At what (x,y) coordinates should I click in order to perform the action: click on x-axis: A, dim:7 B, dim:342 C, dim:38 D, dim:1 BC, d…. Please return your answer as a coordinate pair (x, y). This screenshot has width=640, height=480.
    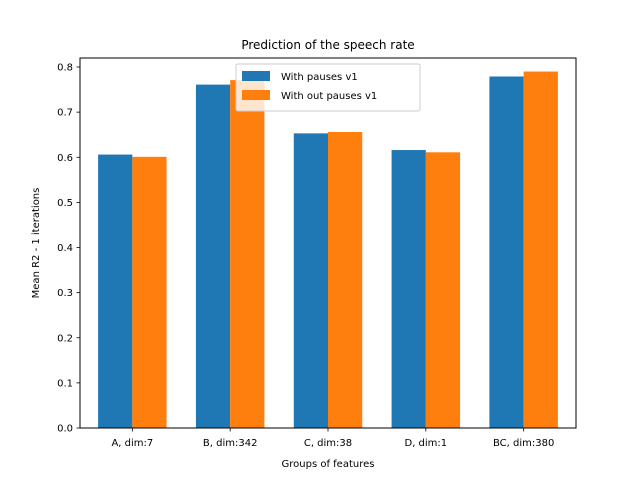
    Looking at the image, I should click on (332, 438).